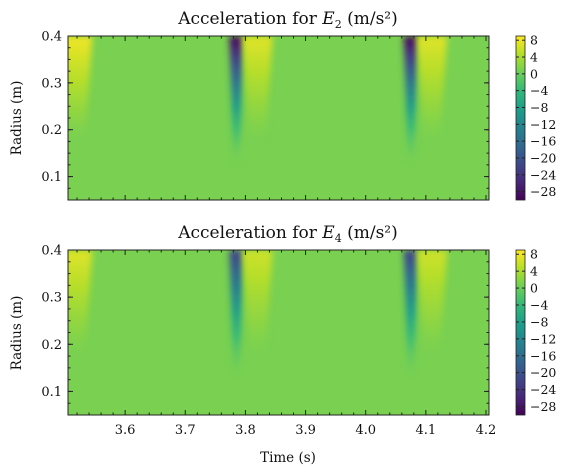 The height and width of the screenshot is (474, 565). What do you see at coordinates (305, 430) in the screenshot?
I see `x-tick-label: 3.9` at bounding box center [305, 430].